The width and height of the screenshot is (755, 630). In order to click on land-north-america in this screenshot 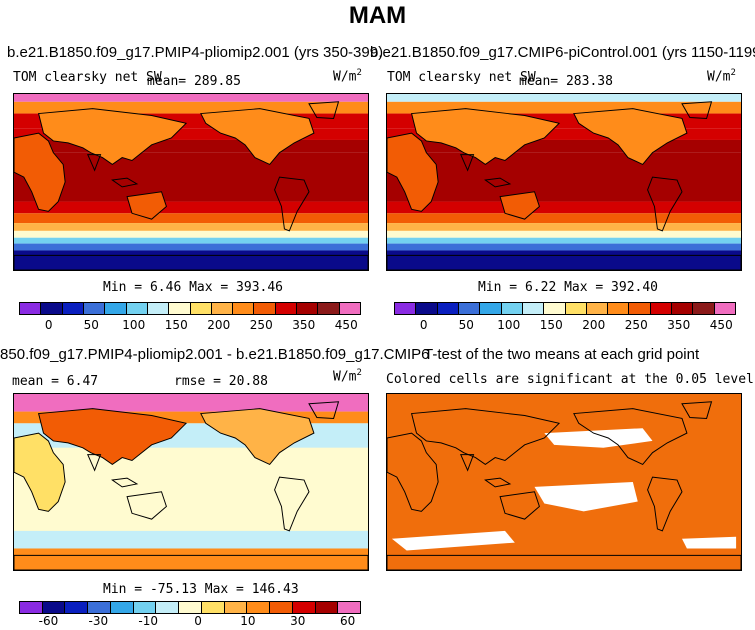, I will do `click(257, 436)`.